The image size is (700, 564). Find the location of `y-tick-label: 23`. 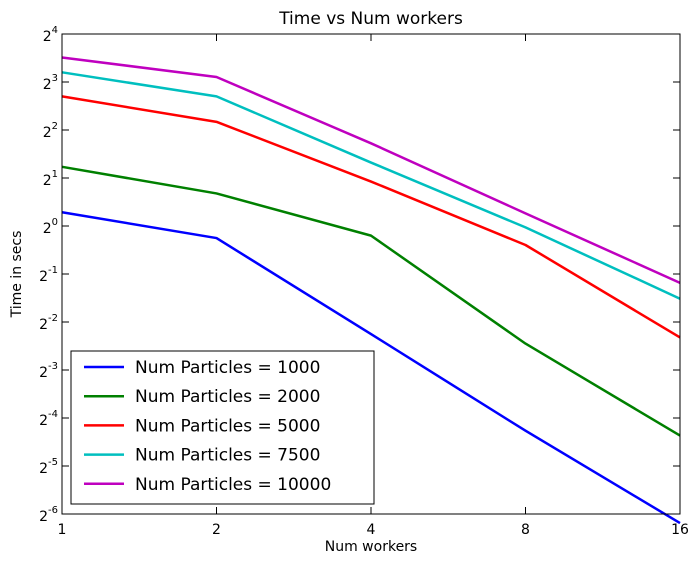

y-tick-label: 23 is located at coordinates (50, 83).